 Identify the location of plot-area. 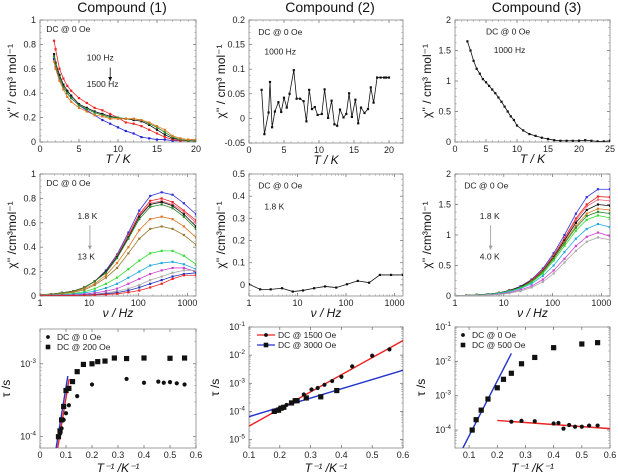
(326, 383).